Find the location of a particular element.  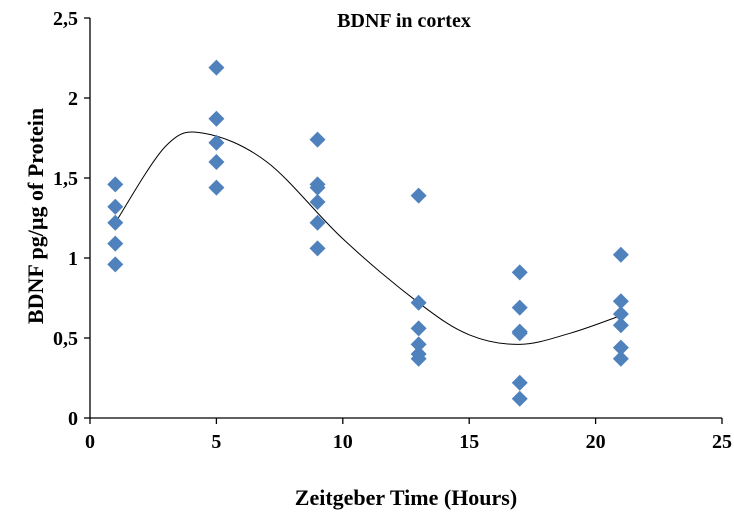

y-tick-label: 1,5 is located at coordinates (65, 179).